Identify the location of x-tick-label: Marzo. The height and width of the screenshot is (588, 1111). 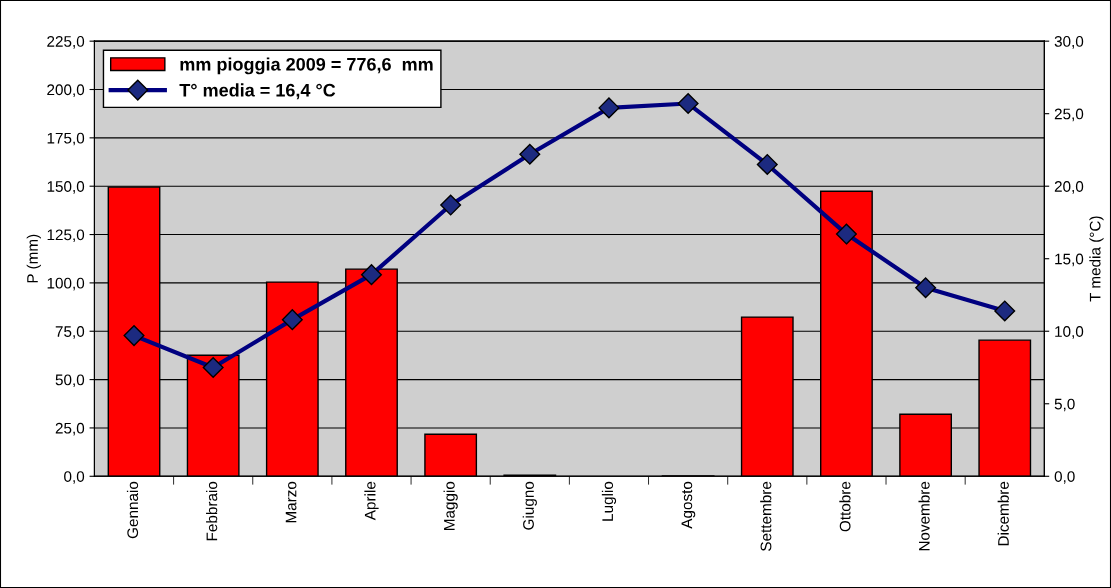
(291, 502).